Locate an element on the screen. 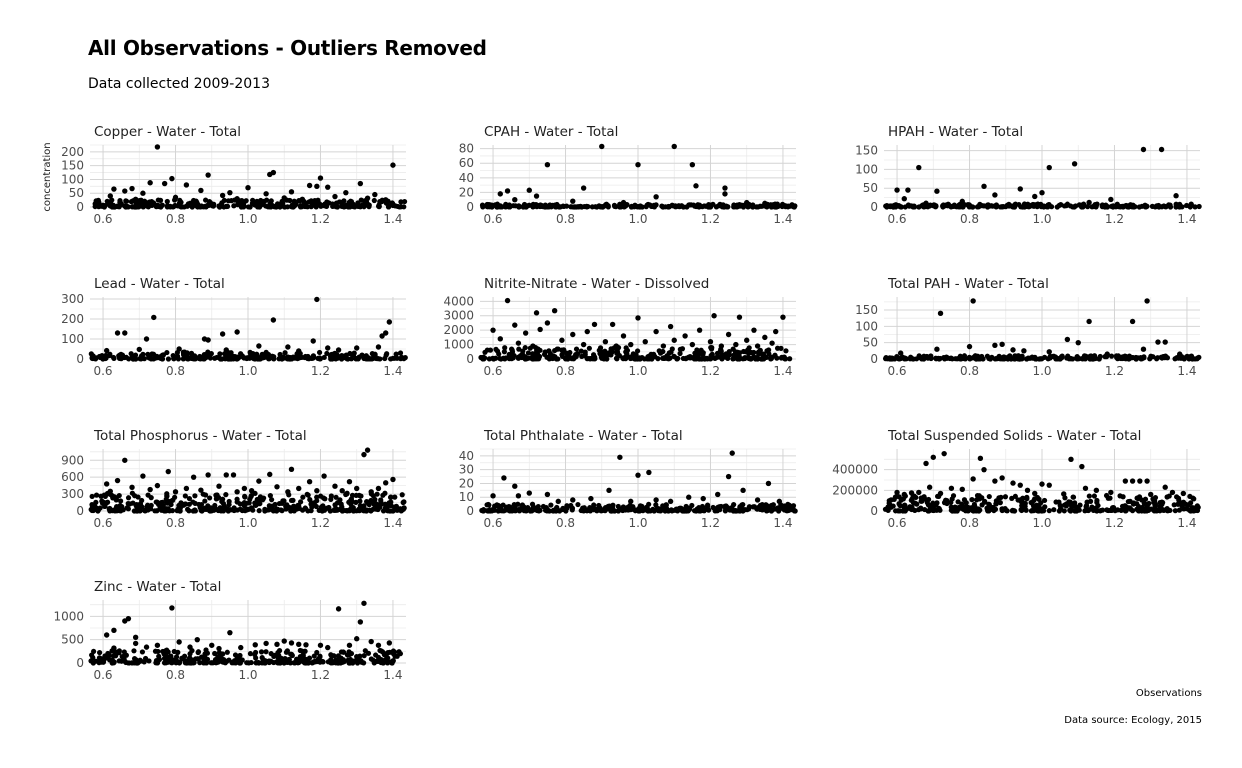 The width and height of the screenshot is (1242, 768). chart-subtitle: Data collected 2009-2013 is located at coordinates (179, 84).